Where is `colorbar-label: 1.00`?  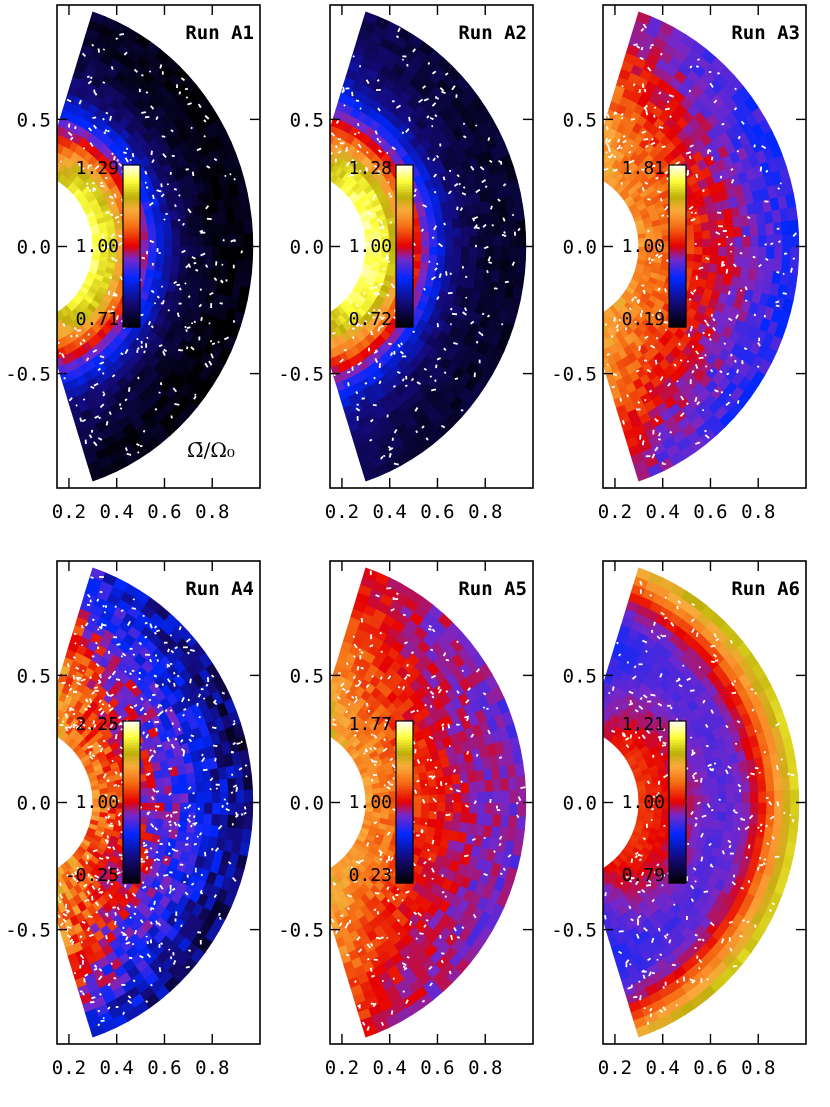 colorbar-label: 1.00 is located at coordinates (97, 246).